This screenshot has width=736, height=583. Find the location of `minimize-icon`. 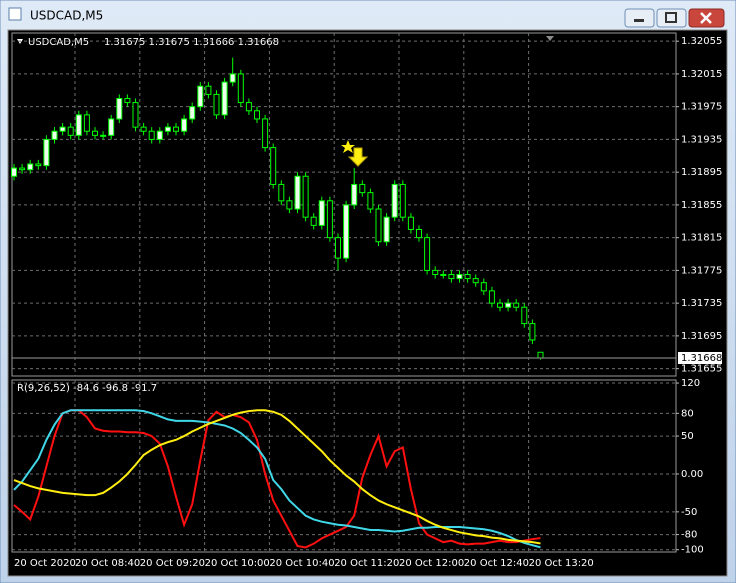

minimize-icon is located at coordinates (639, 20).